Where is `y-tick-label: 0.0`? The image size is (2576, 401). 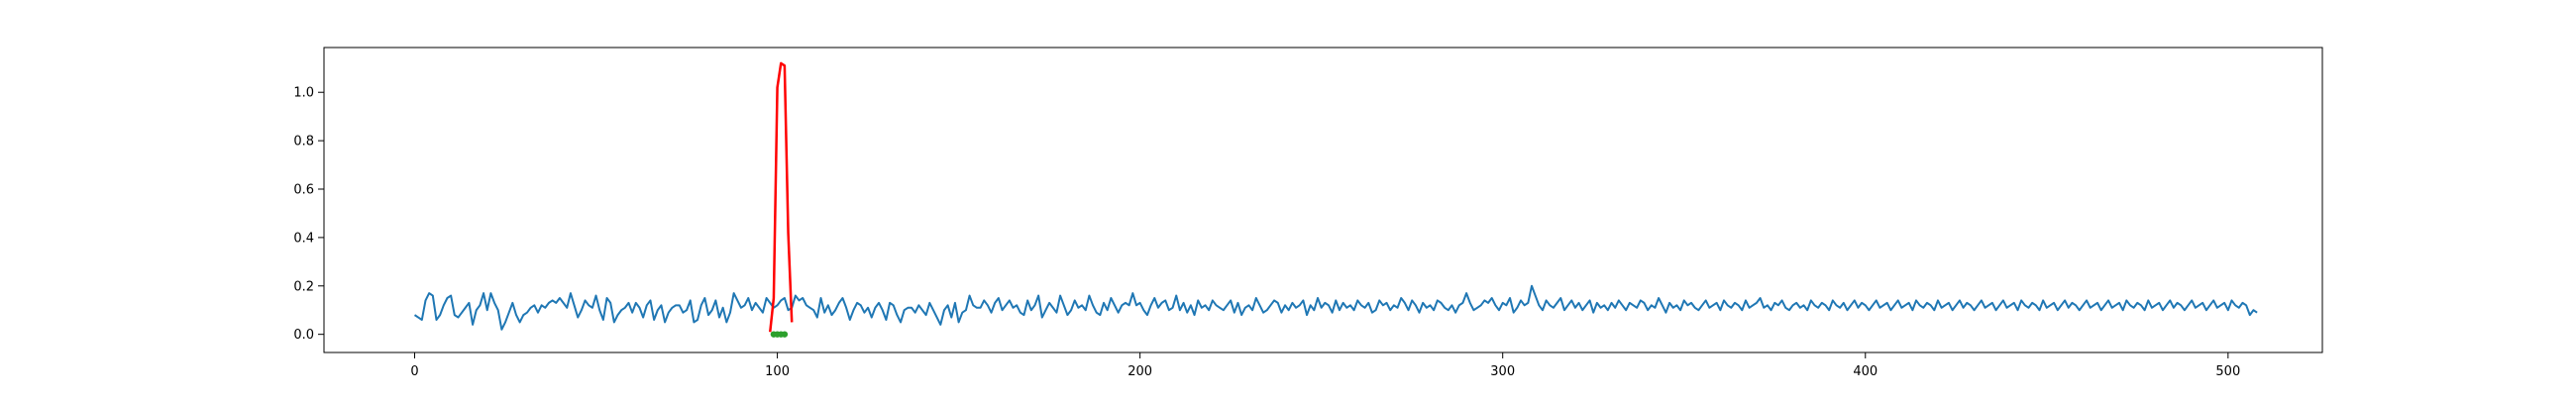 y-tick-label: 0.0 is located at coordinates (303, 335).